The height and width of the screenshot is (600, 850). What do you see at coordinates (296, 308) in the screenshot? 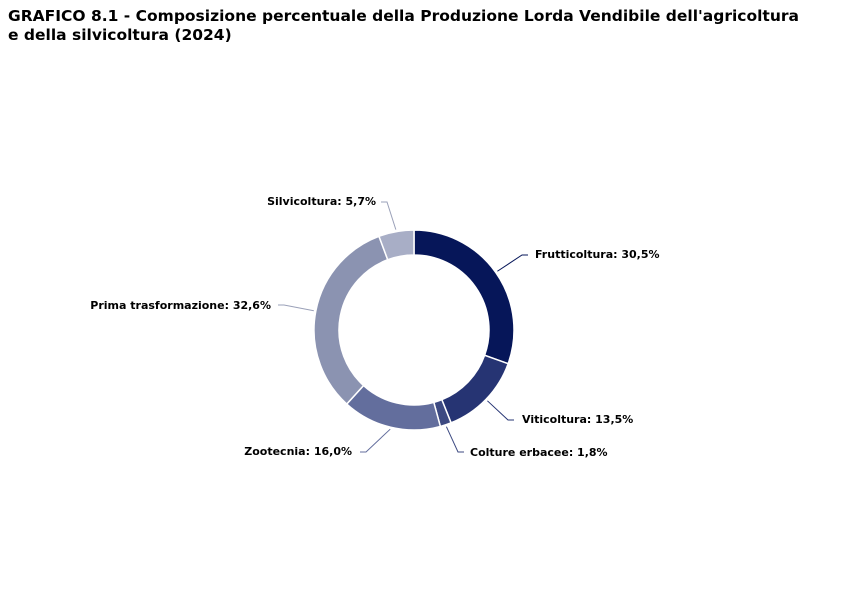
I see `leader-prima-trasformazione` at bounding box center [296, 308].